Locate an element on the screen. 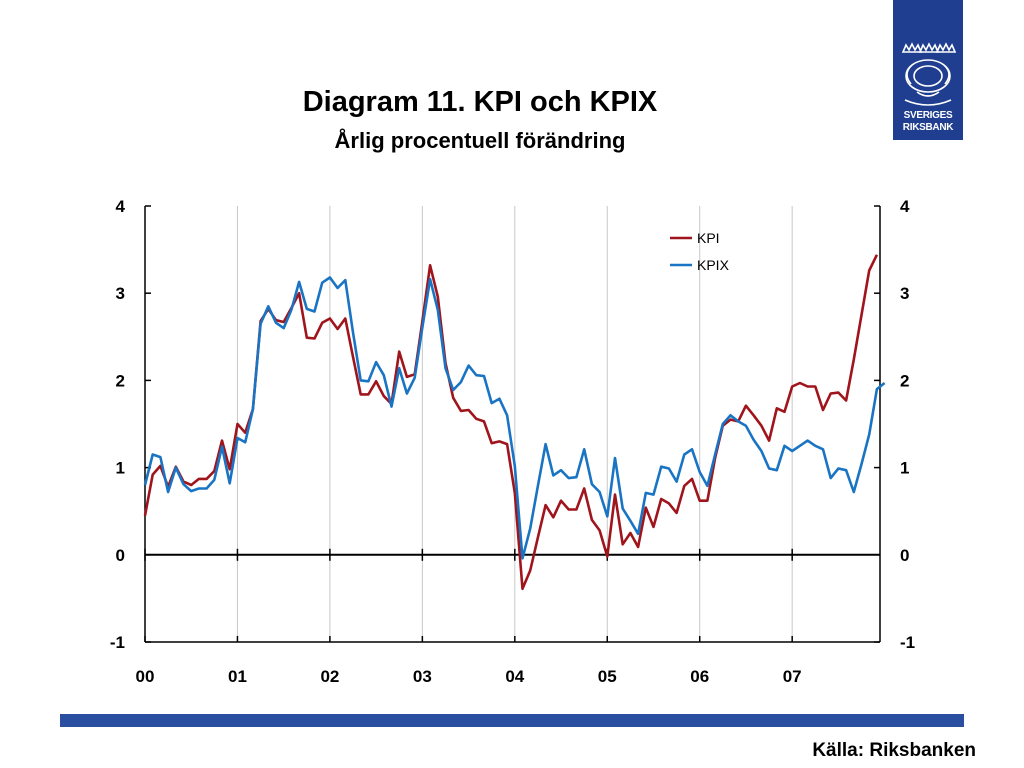  ytick-label-left: 3 is located at coordinates (120, 293).